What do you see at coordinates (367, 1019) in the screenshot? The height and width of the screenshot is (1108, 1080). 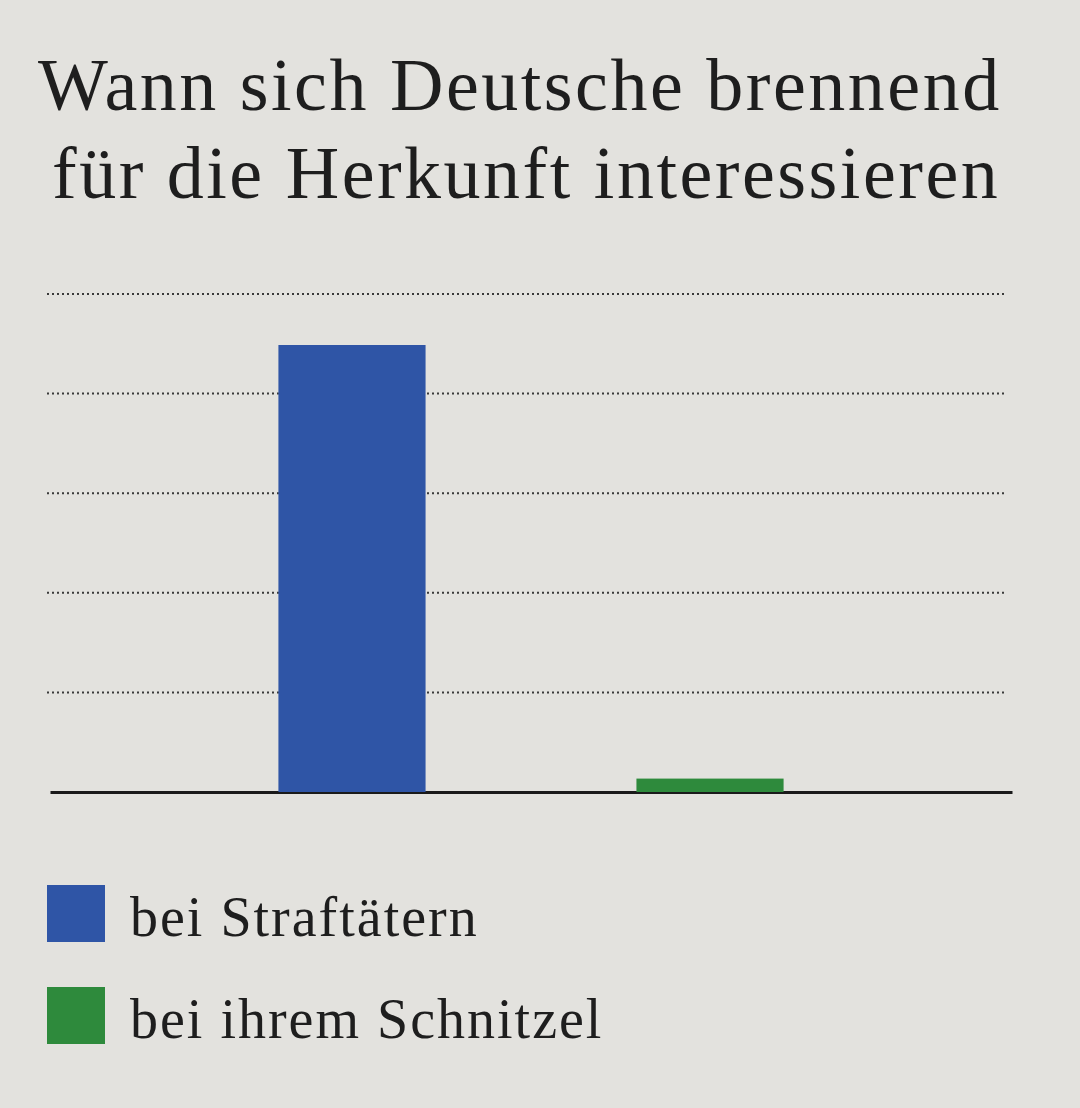 I see `legend-label: bei ihrem Schnitzel` at bounding box center [367, 1019].